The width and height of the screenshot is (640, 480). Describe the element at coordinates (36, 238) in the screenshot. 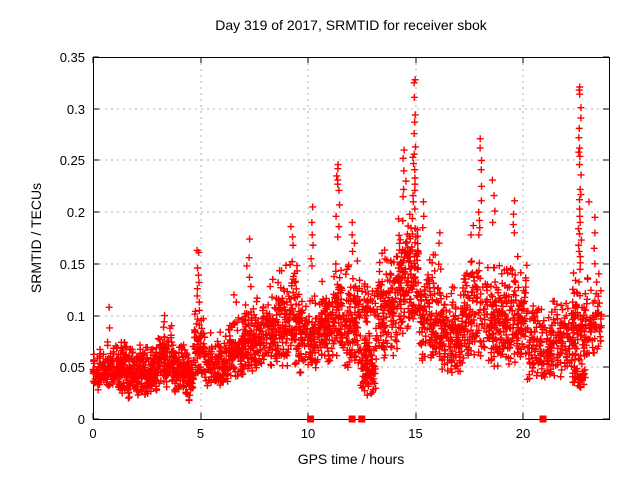

I see `y-axis-label: SRMTID / TECUs` at that location.